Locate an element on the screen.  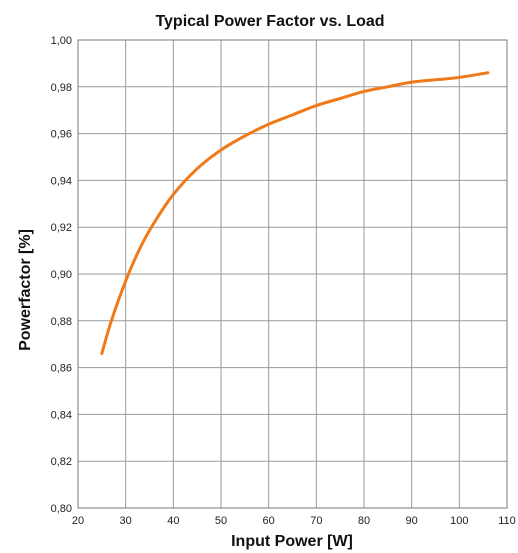
x-tick-label: 20 is located at coordinates (78, 521).